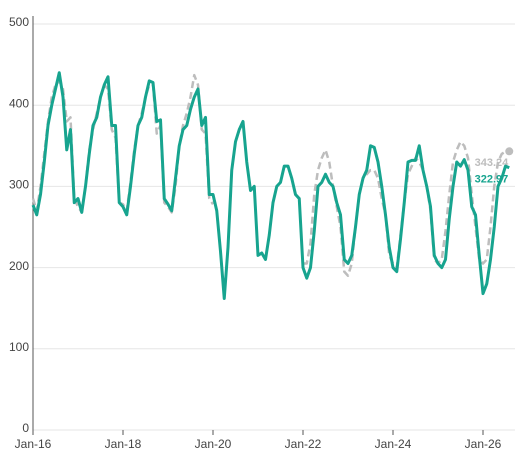 The width and height of the screenshot is (525, 458). I want to click on end-value-label: 322.97, so click(492, 180).